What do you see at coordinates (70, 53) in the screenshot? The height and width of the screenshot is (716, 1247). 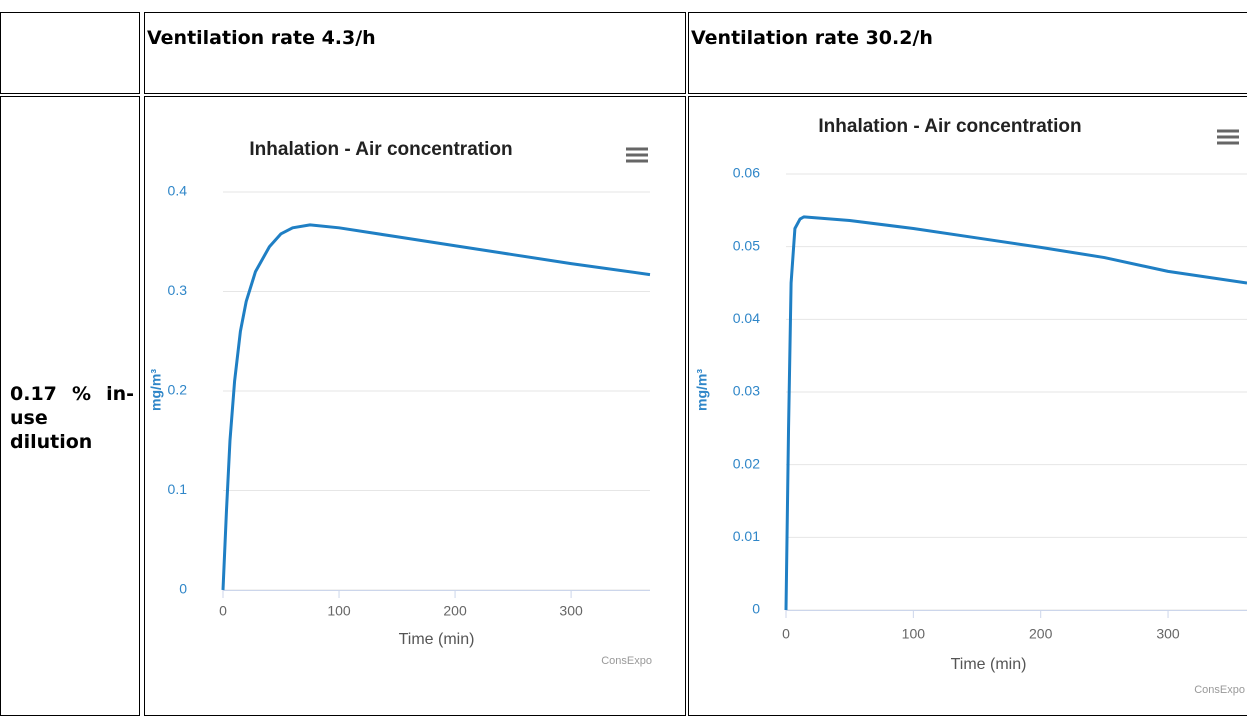 I see `corner-cell` at bounding box center [70, 53].